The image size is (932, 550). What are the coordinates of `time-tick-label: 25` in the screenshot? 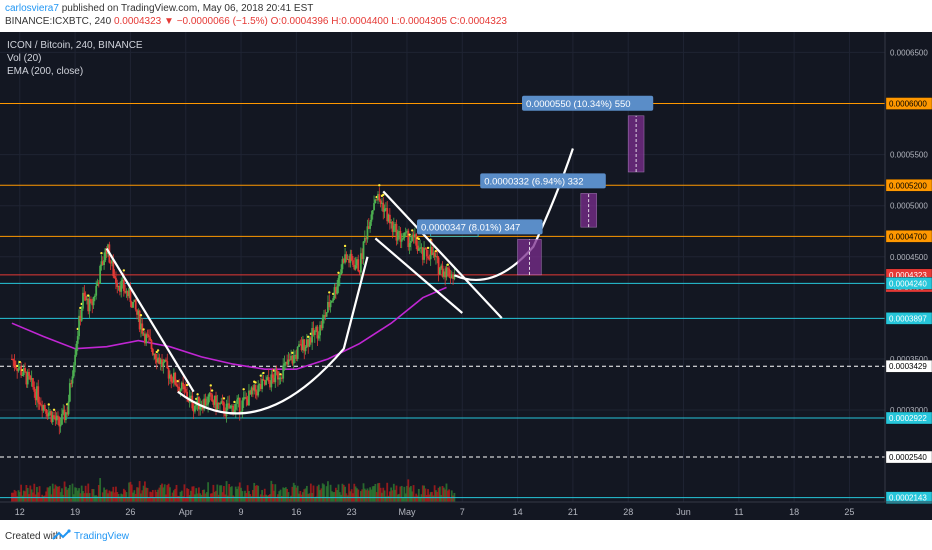 It's located at (849, 512).